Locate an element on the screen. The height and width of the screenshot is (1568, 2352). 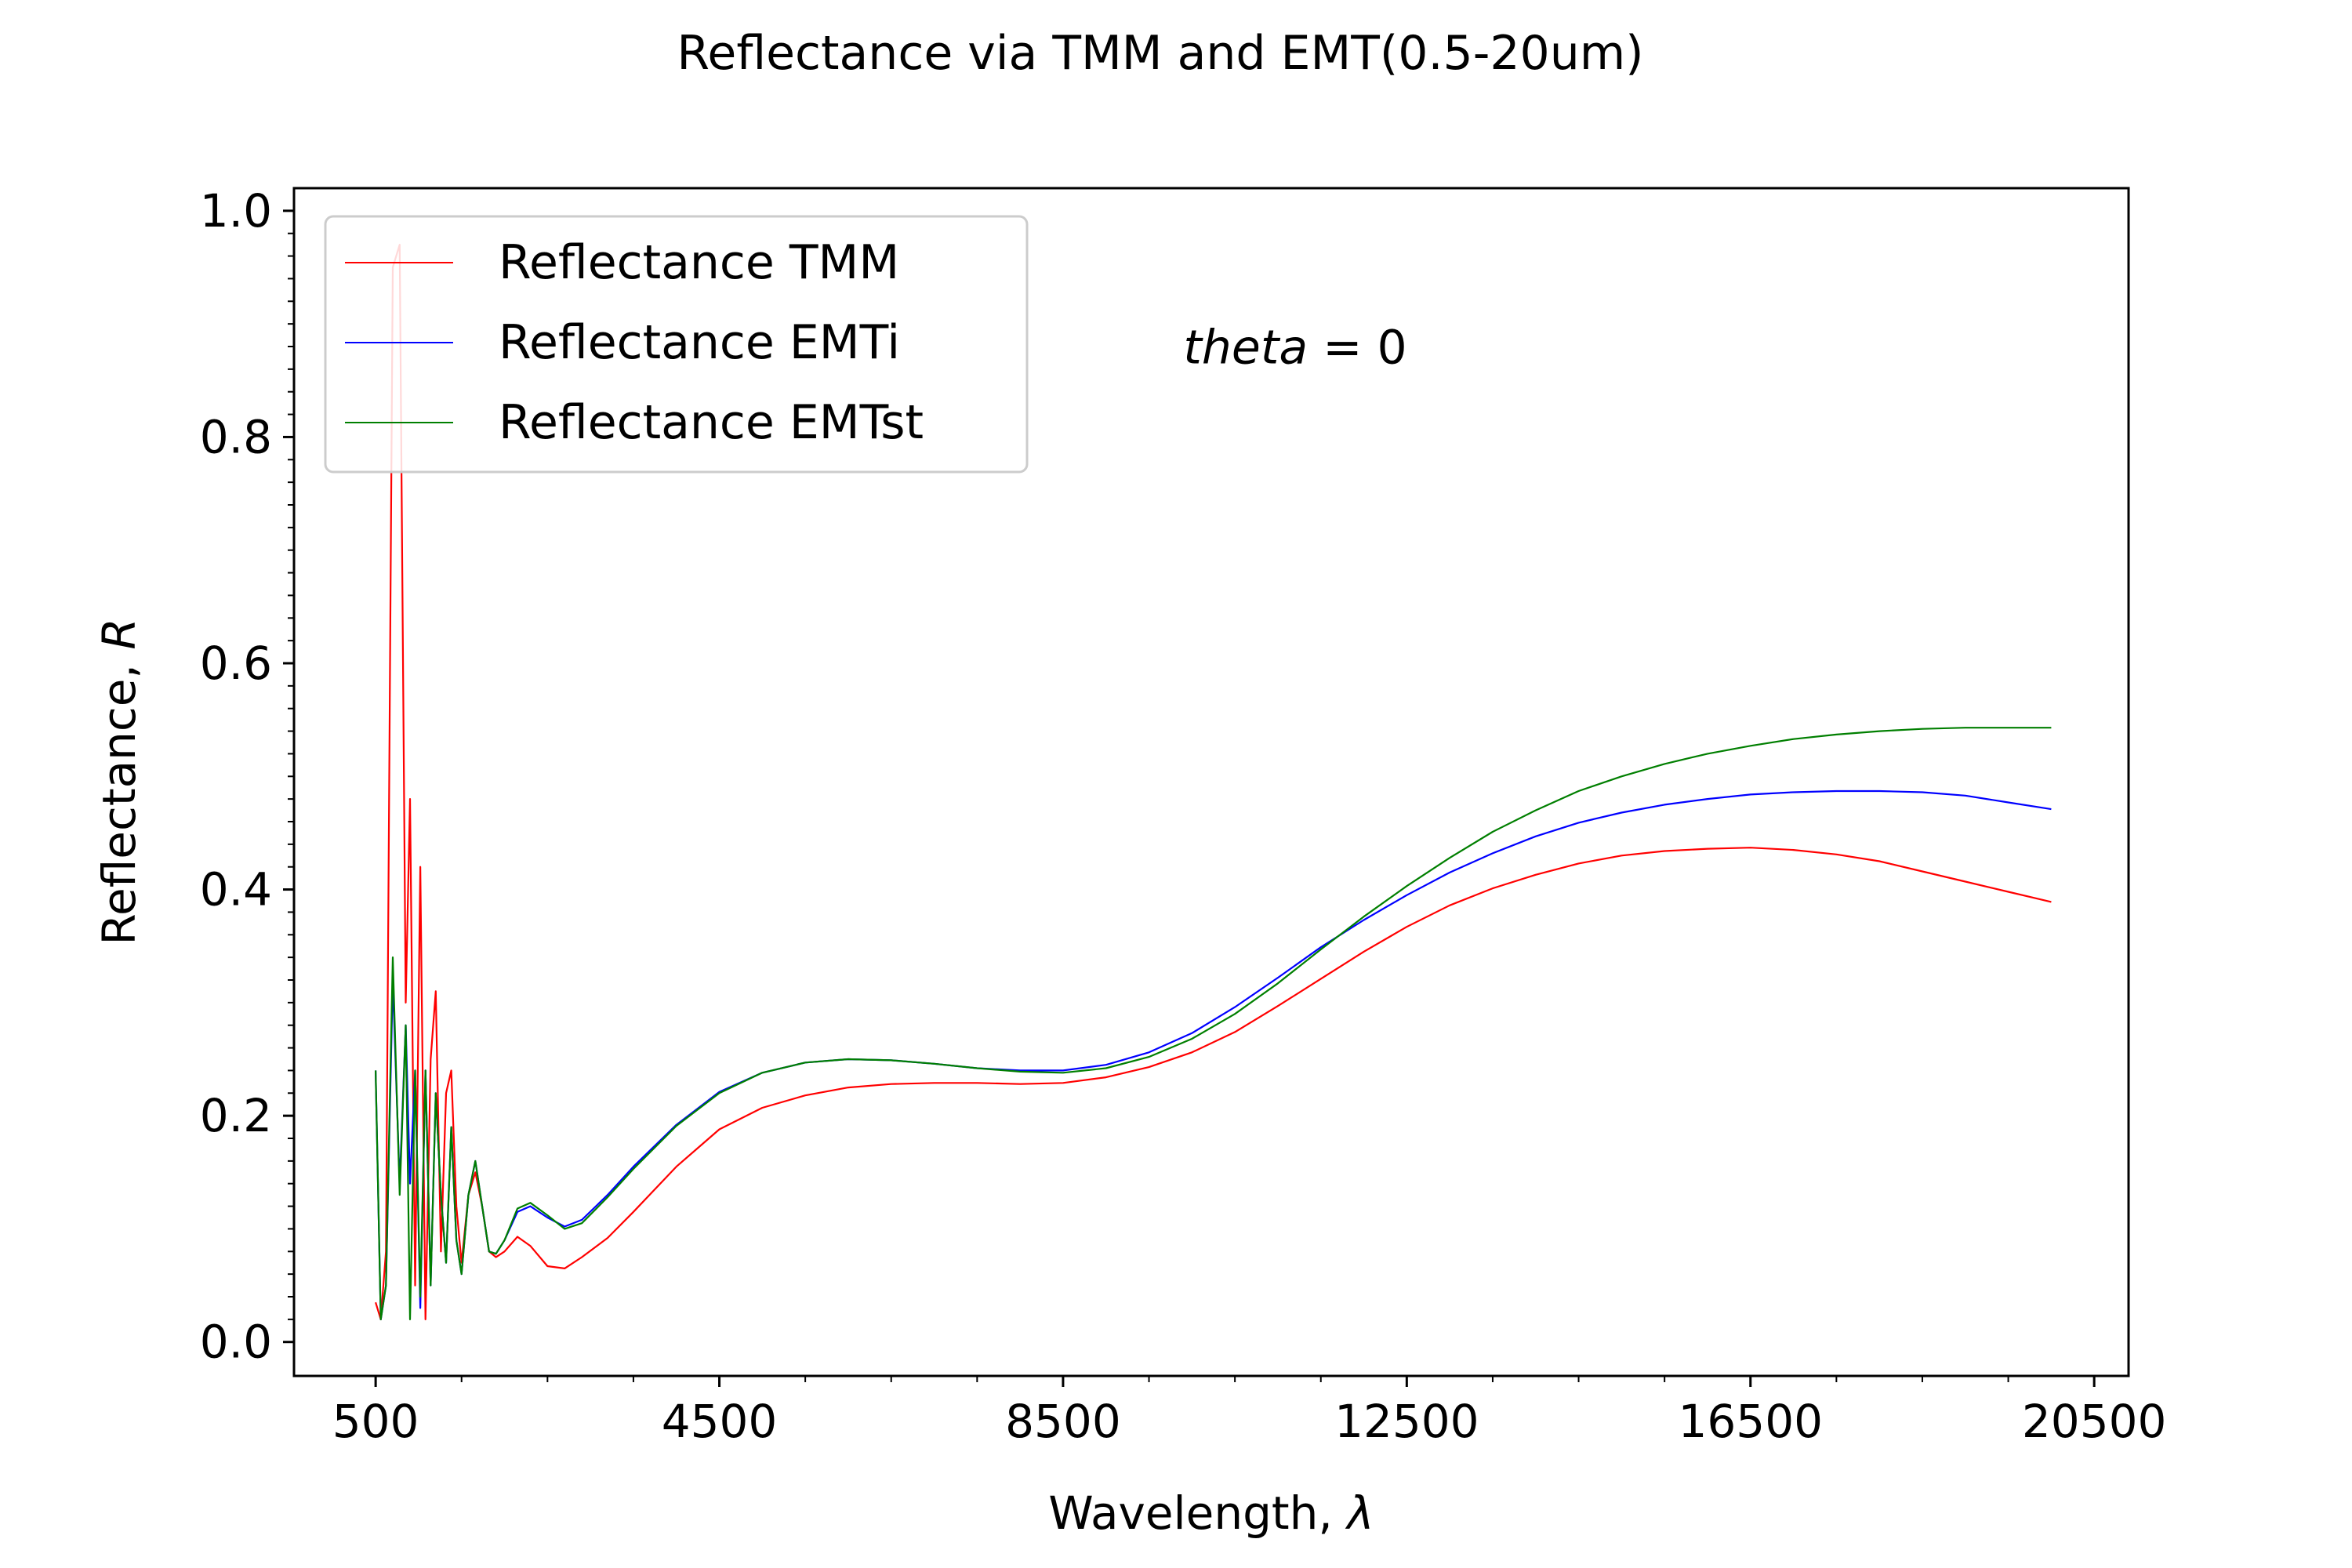
y-tick-label: 1.0 is located at coordinates (236, 211).